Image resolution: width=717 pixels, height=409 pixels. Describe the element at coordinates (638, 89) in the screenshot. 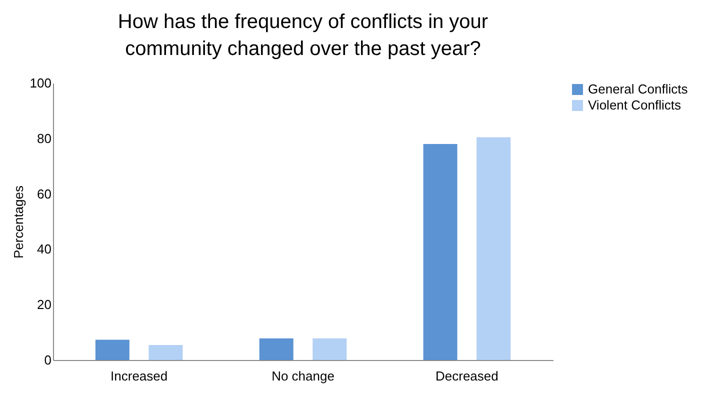

I see `legend-label: General Conflicts` at that location.